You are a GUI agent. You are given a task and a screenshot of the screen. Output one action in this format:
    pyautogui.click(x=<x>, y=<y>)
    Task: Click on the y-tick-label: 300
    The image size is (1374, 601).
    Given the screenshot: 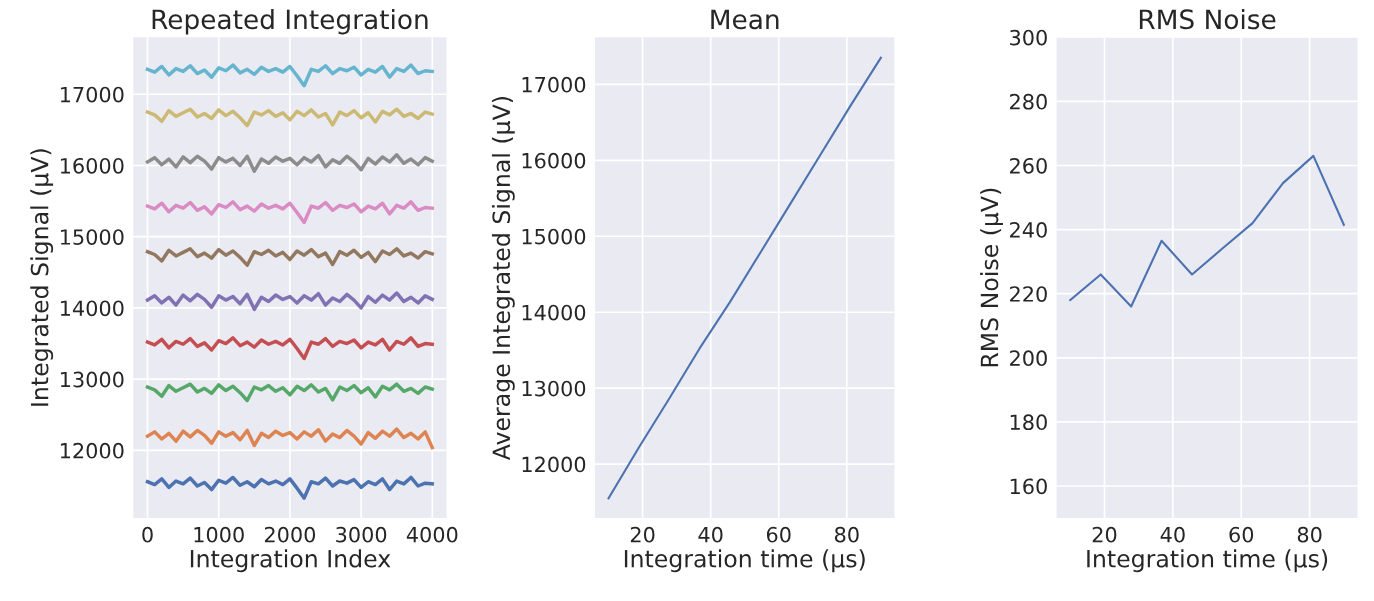 What is the action you would take?
    pyautogui.click(x=1028, y=37)
    